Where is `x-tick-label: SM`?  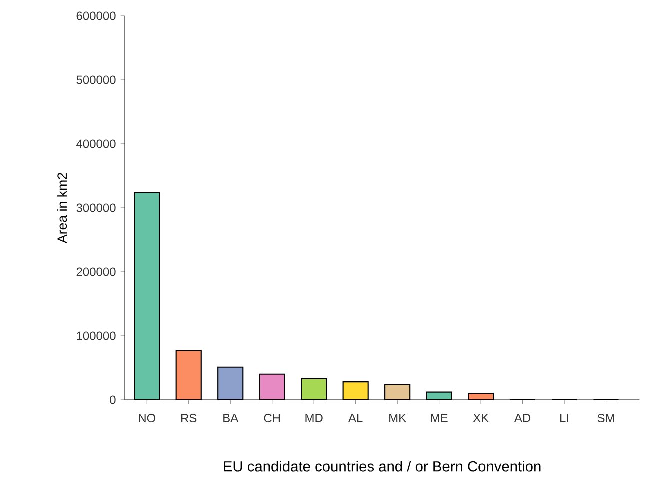 x-tick-label: SM is located at coordinates (606, 418).